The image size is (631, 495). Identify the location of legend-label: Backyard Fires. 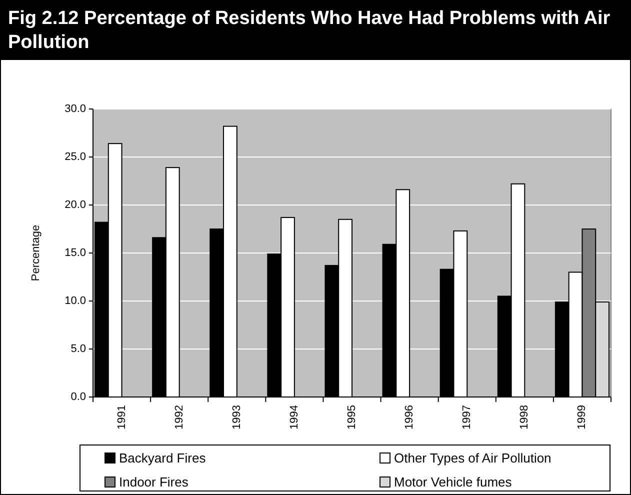
(162, 458).